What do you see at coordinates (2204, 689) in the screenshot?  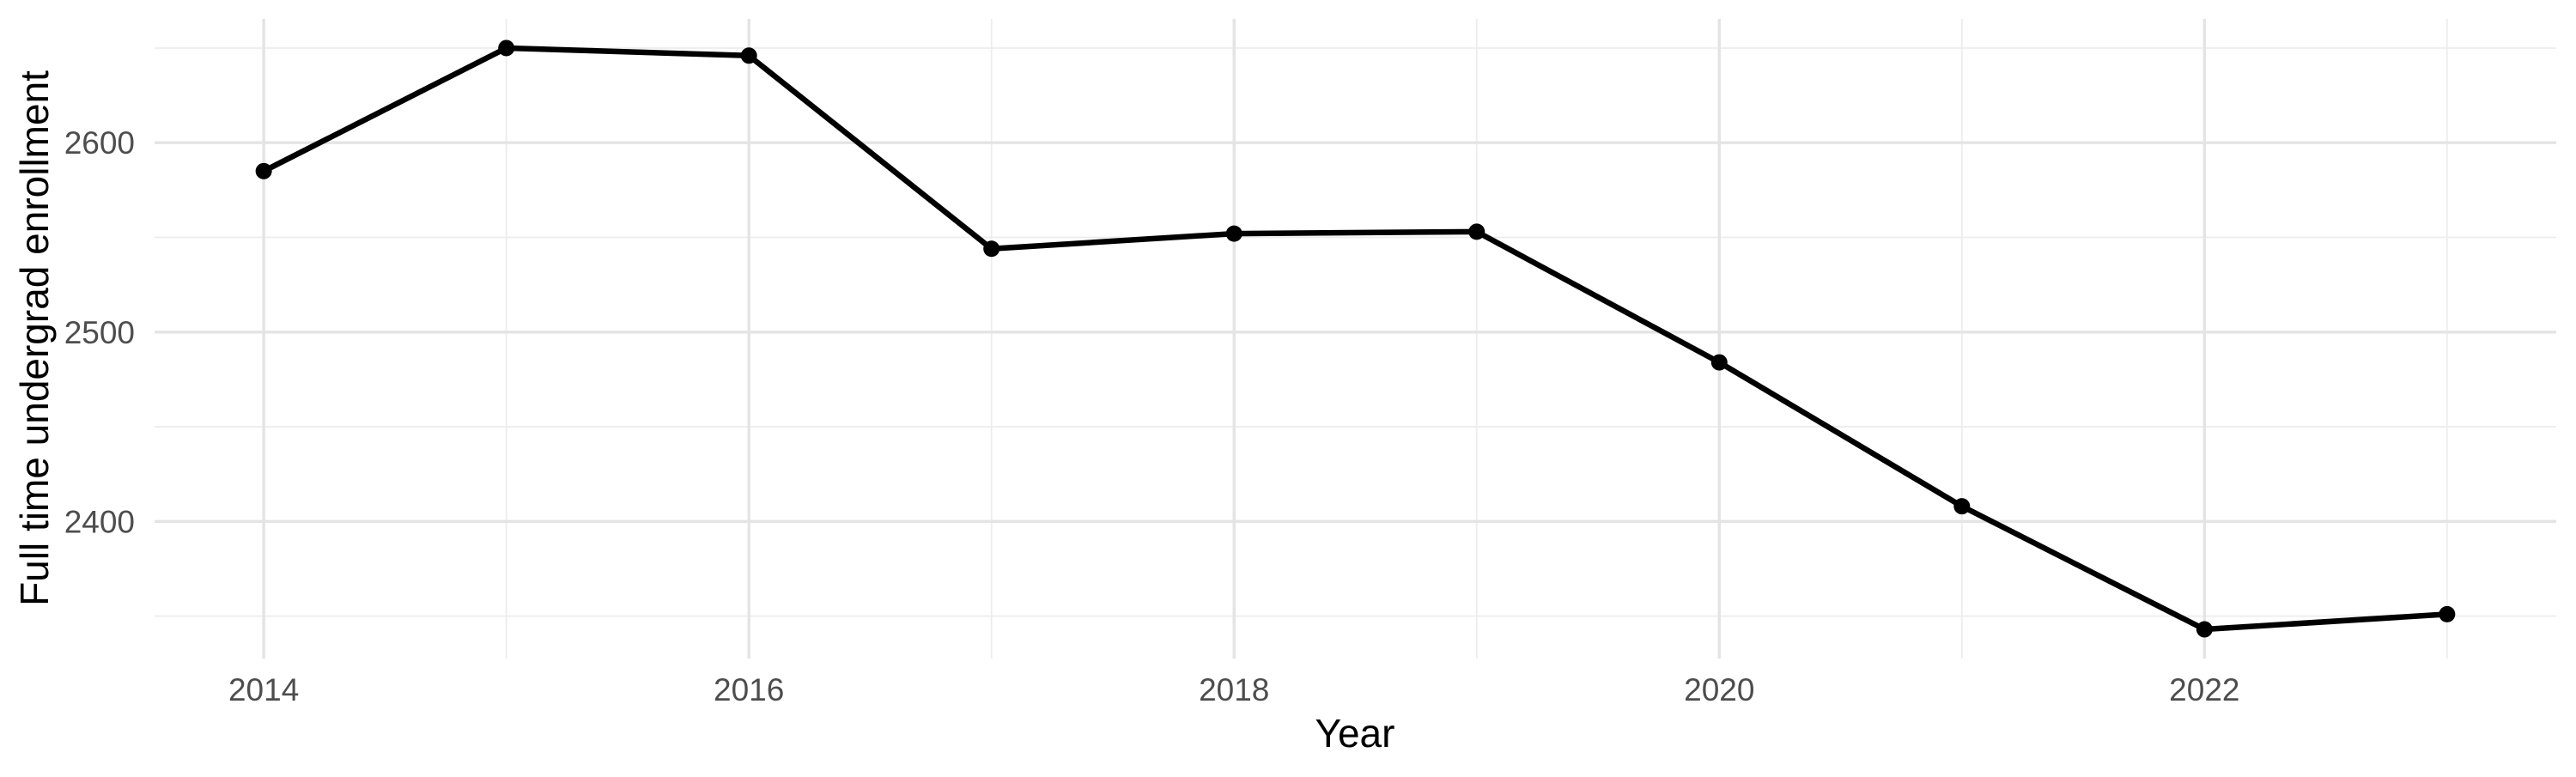 I see `x-tick-label: 2022` at bounding box center [2204, 689].